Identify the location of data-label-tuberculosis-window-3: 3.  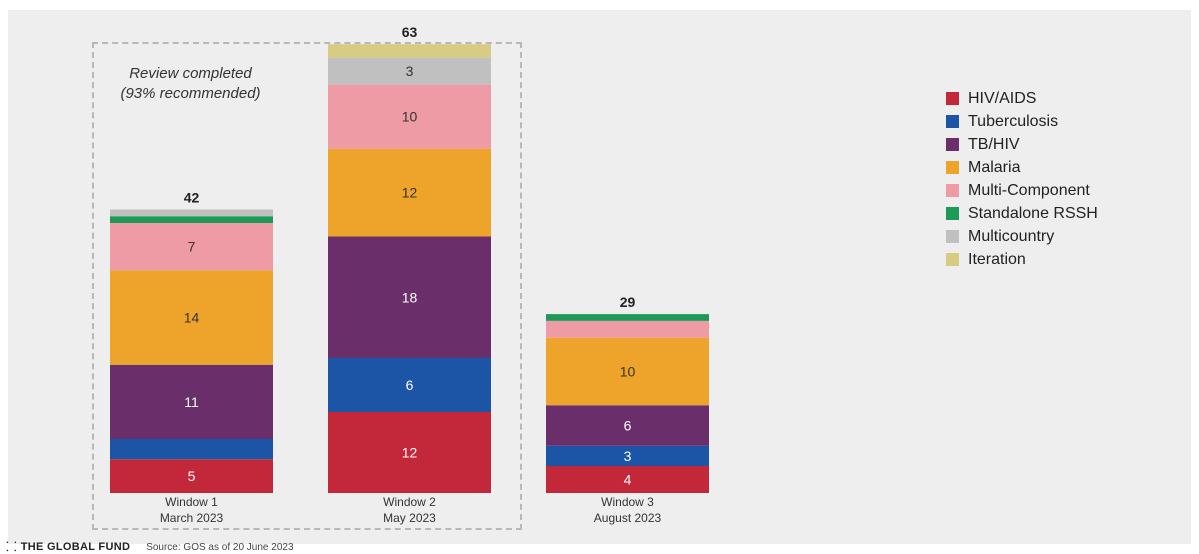
(628, 456).